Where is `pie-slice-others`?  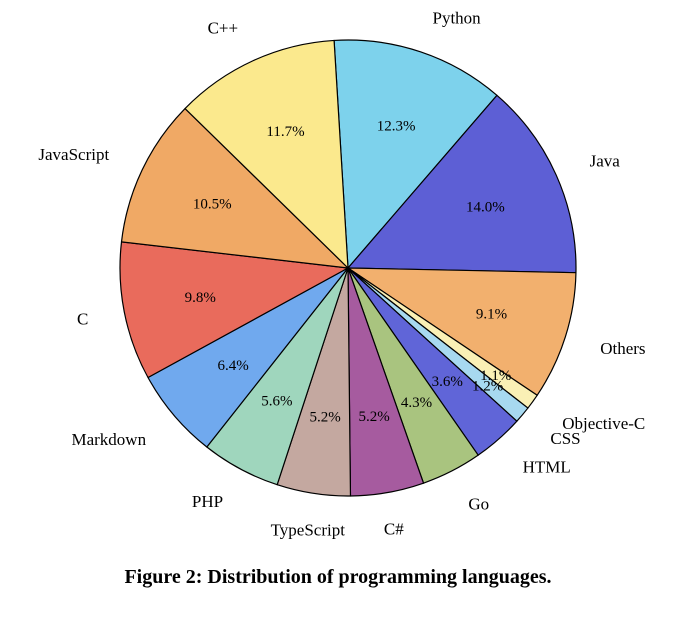
pie-slice-others is located at coordinates (462, 331).